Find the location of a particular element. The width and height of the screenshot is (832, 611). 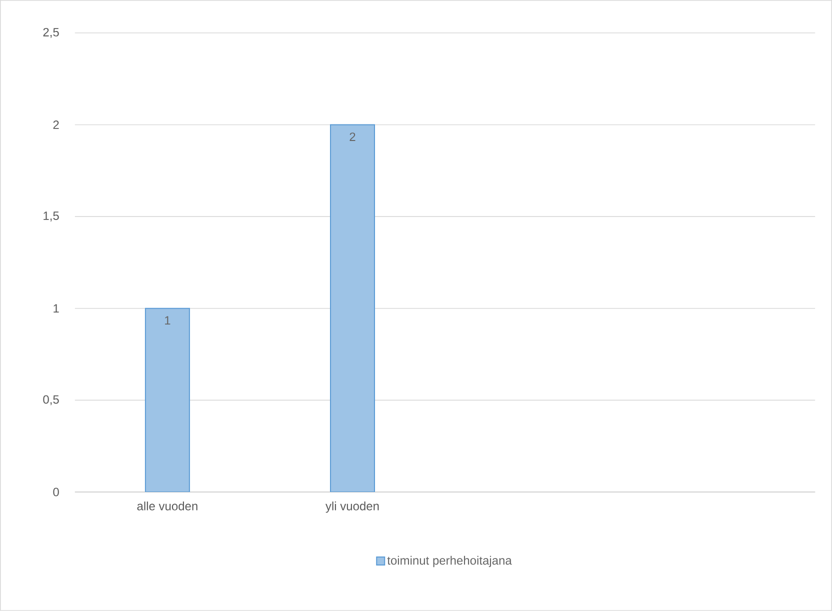

y-tick-label: 1,5 is located at coordinates (51, 217).